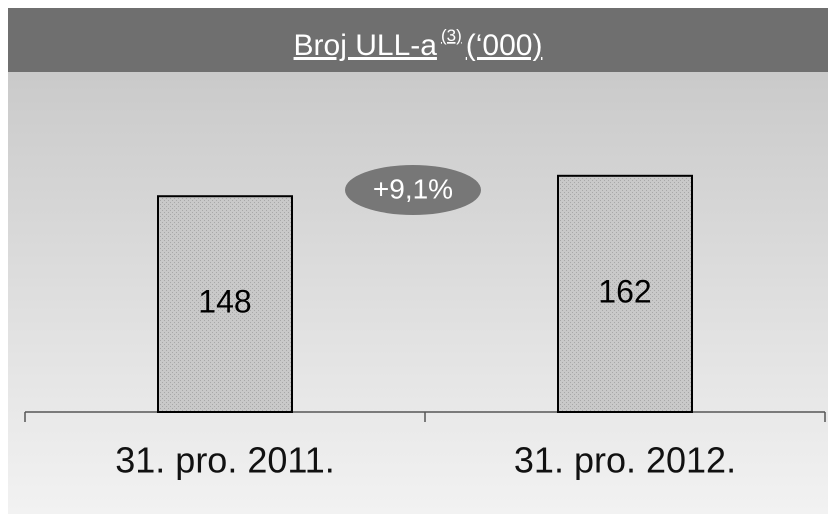 The height and width of the screenshot is (521, 833). Describe the element at coordinates (624, 291) in the screenshot. I see `value-label: 162` at that location.